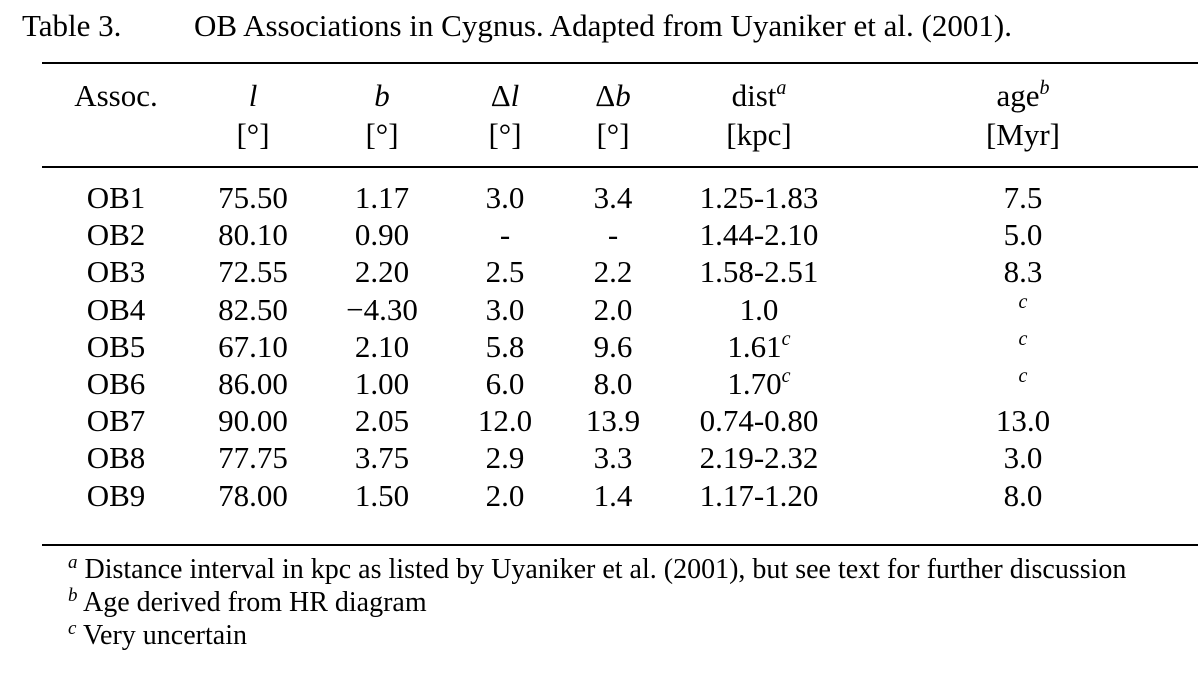  I want to click on cell-dist: 1.17-1.20, so click(759, 495).